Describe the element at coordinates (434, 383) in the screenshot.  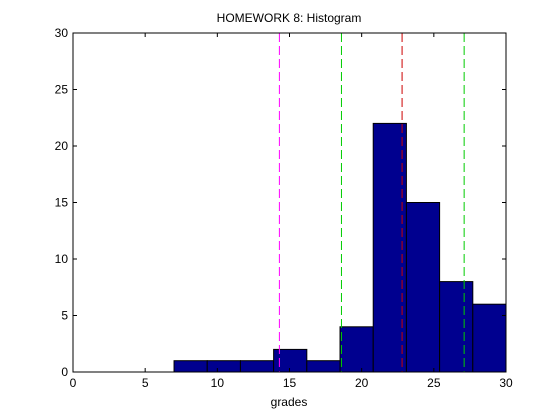
I see `x-tick-label: 25` at that location.